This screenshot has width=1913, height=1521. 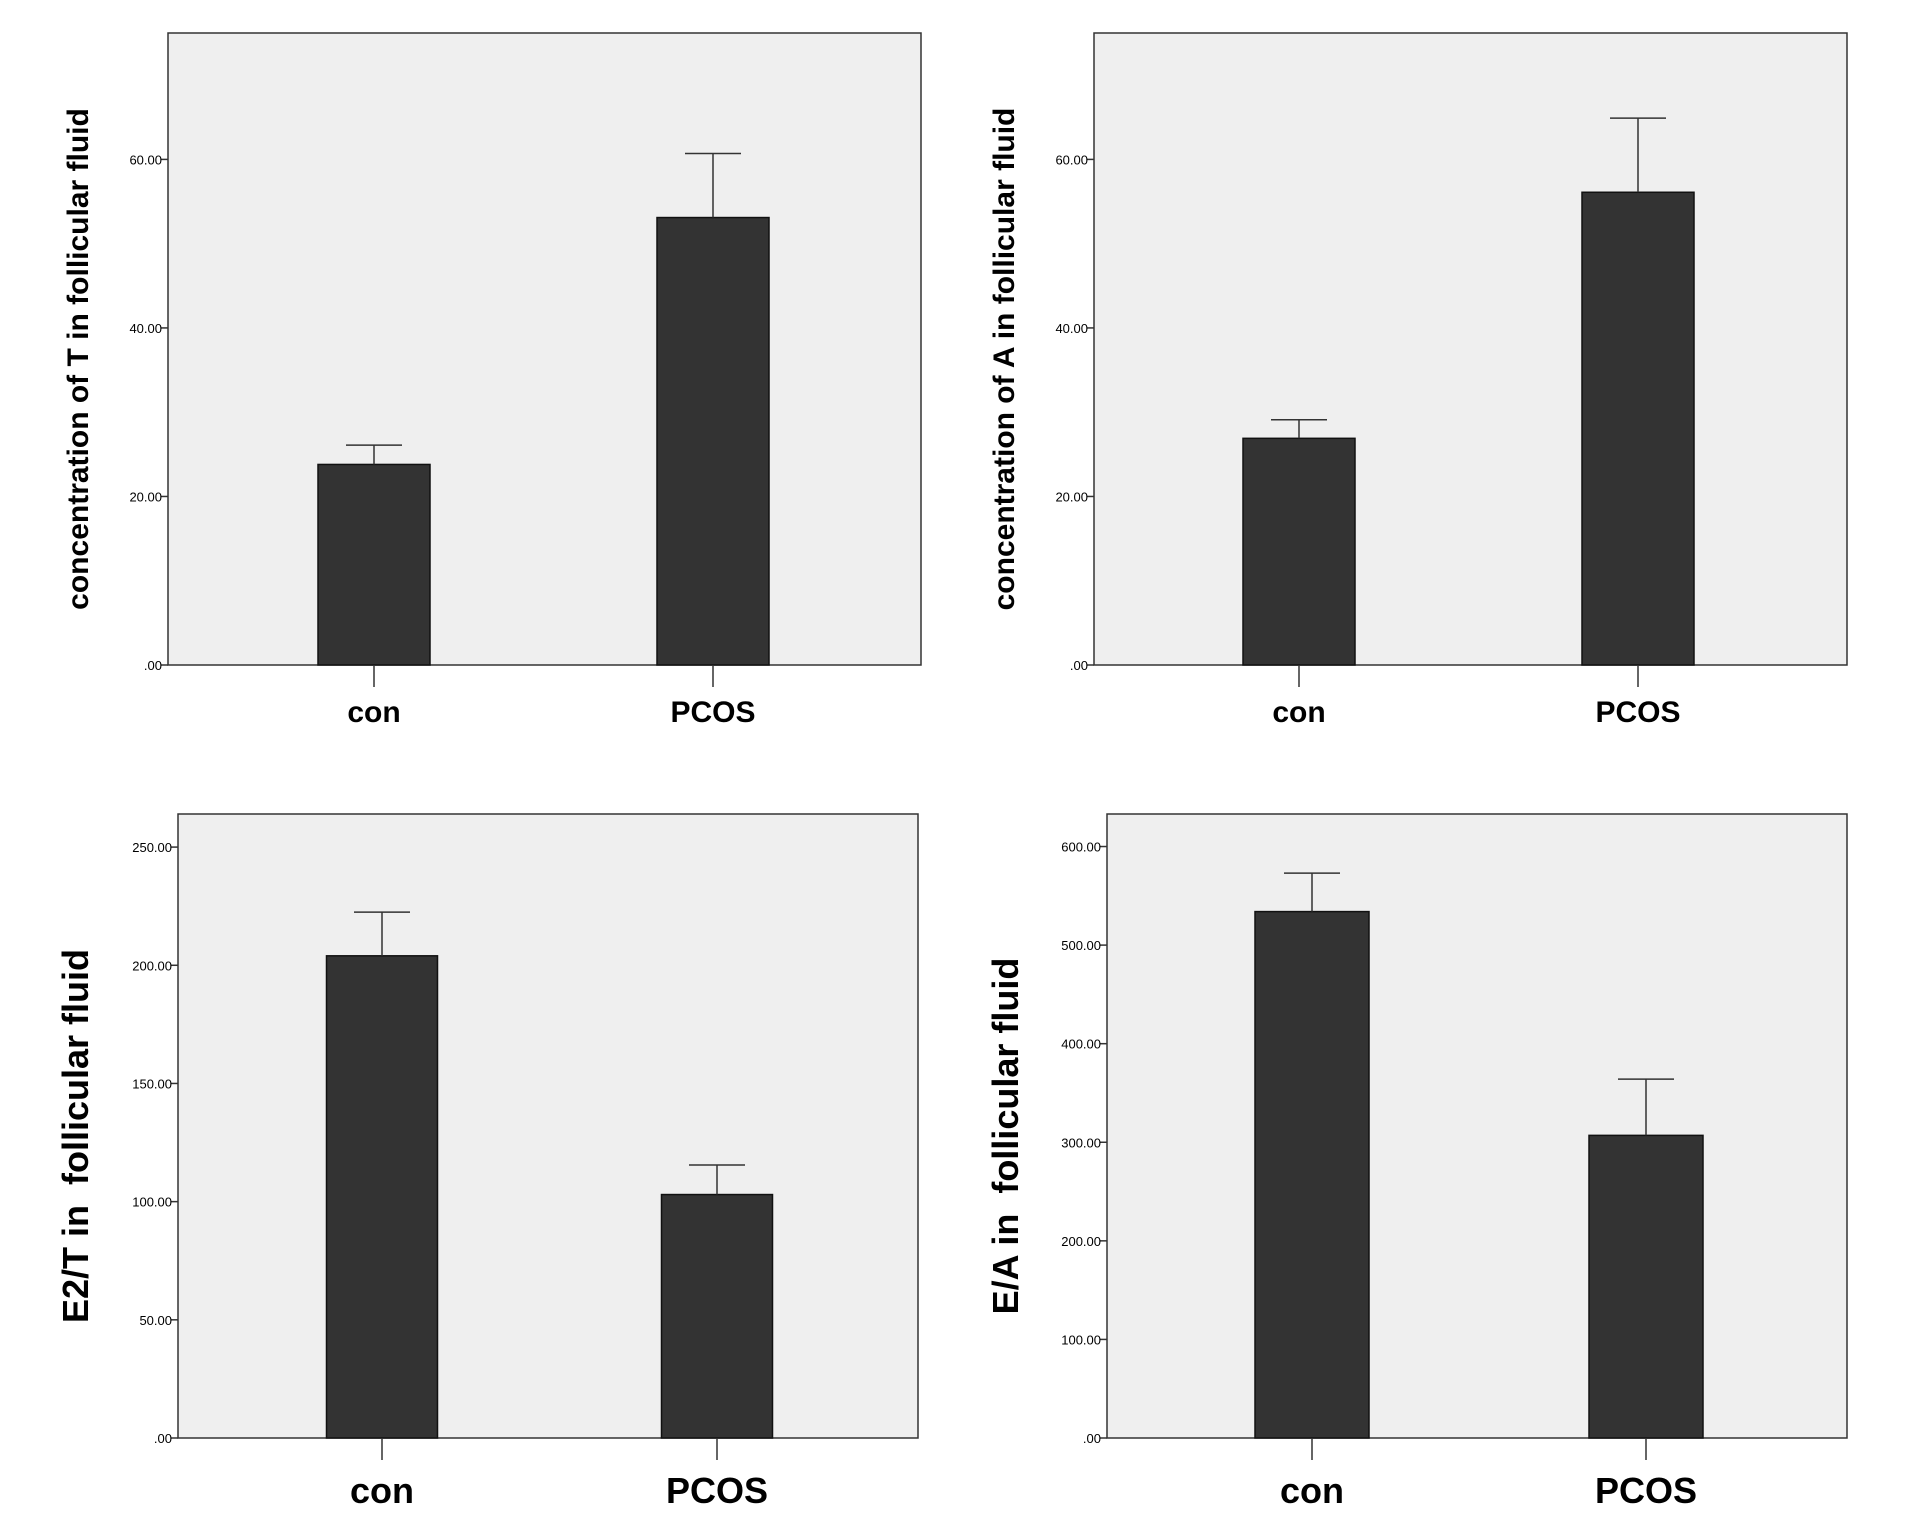 I want to click on y-axis-label: concentration of T in follicular fluid, so click(x=78, y=359).